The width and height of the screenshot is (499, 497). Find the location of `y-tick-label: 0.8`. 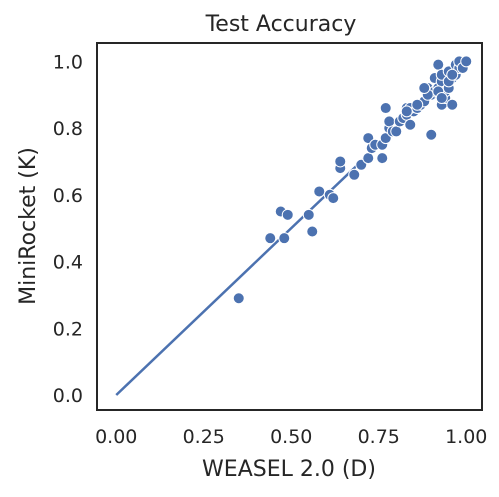

y-tick-label: 0.8 is located at coordinates (68, 129).